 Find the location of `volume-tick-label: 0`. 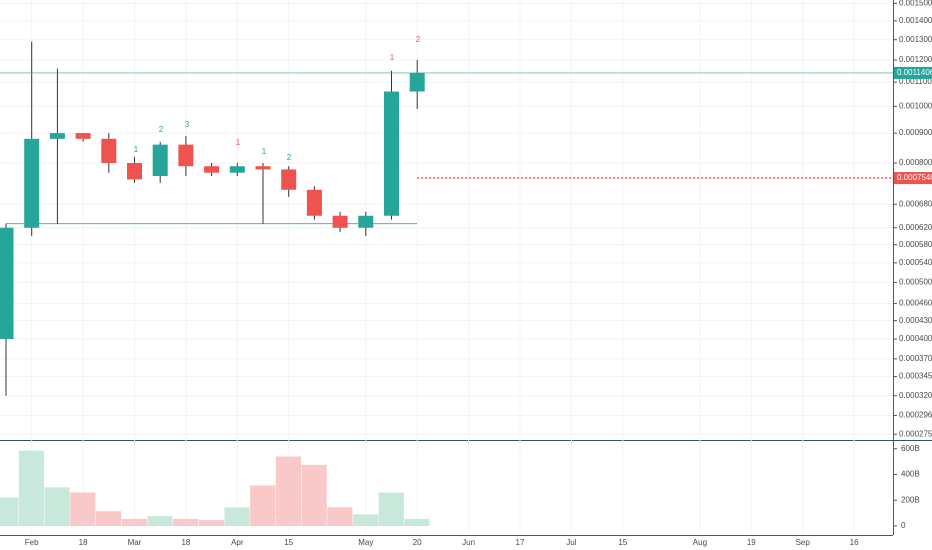

volume-tick-label: 0 is located at coordinates (903, 525).